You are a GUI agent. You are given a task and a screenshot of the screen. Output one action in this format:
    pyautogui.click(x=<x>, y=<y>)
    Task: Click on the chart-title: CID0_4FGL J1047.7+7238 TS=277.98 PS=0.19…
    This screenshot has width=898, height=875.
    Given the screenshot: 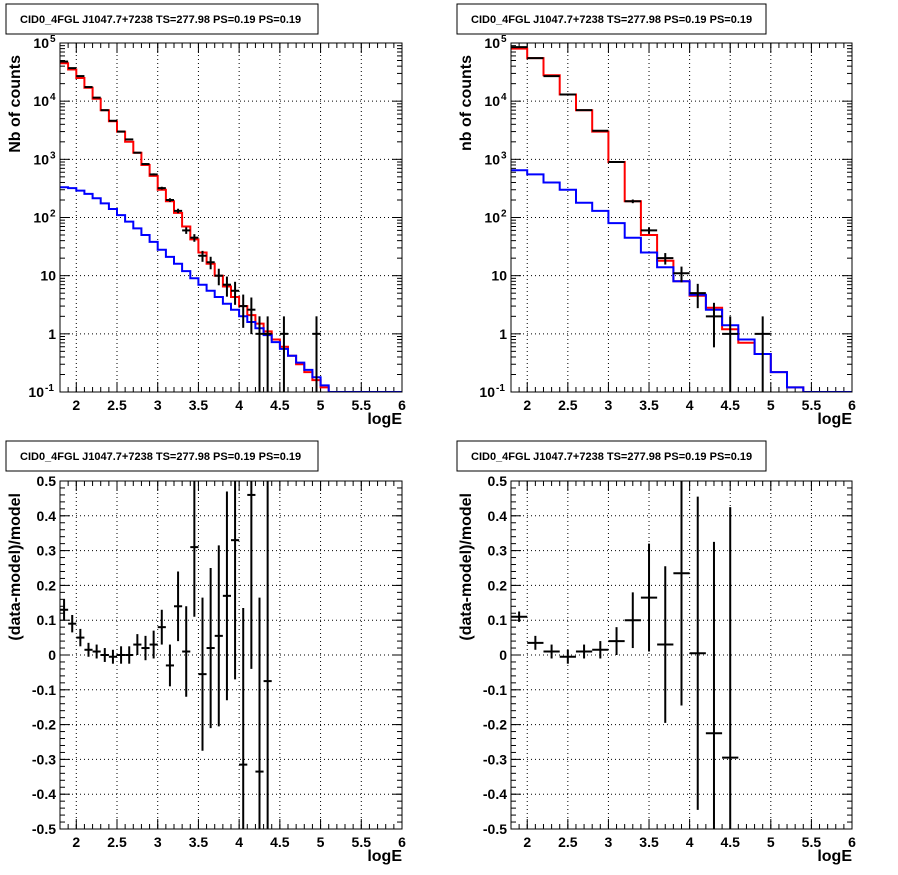 What is the action you would take?
    pyautogui.click(x=611, y=20)
    